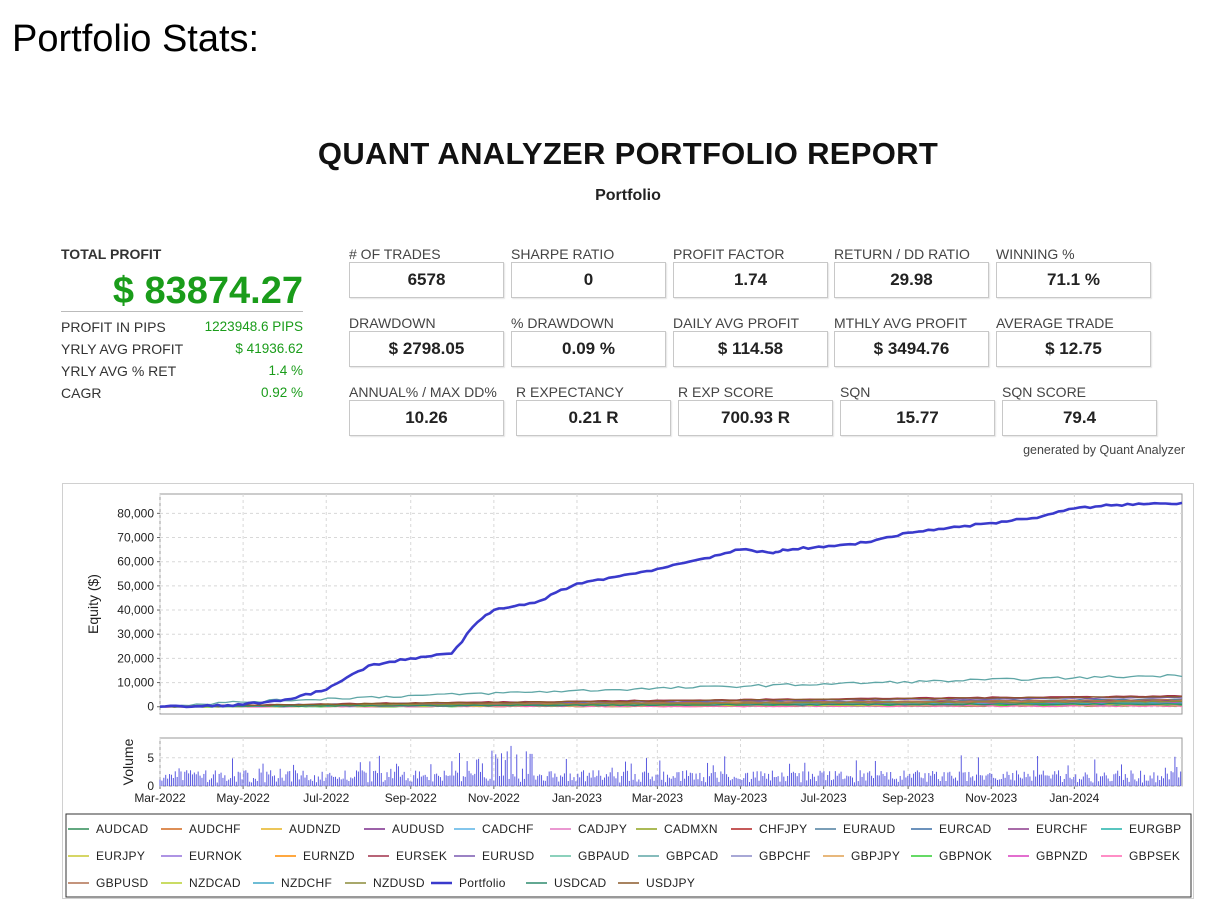  Describe the element at coordinates (628, 153) in the screenshot. I see `report-title: QUANT ANALYZER PORTFOLIO REPORT` at that location.